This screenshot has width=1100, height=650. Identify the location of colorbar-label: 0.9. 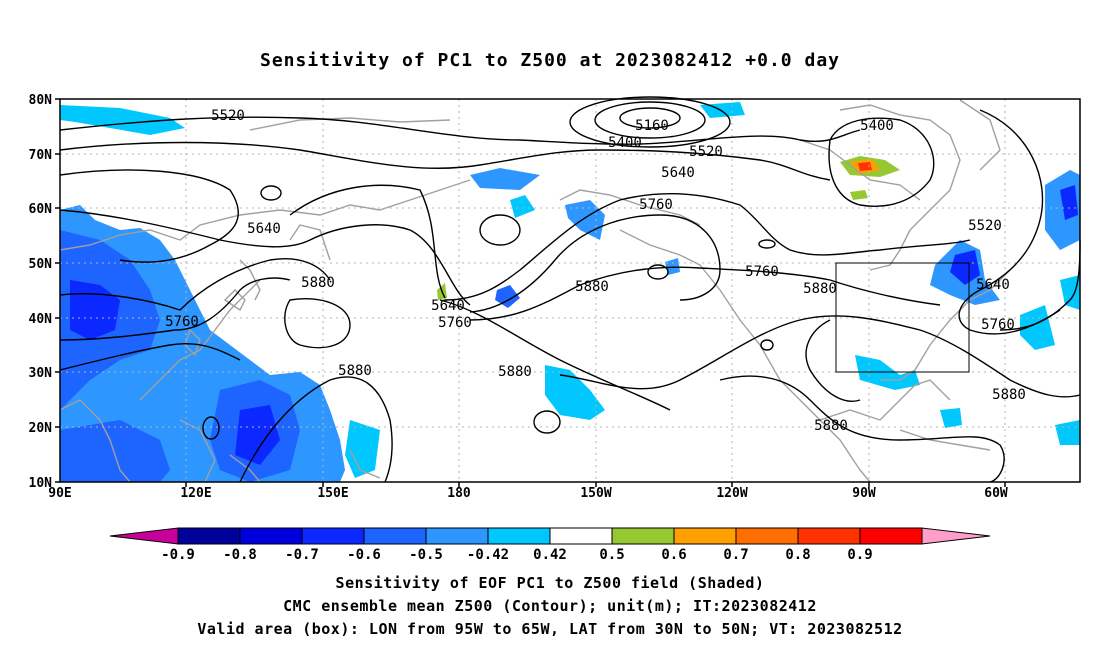
(859, 555).